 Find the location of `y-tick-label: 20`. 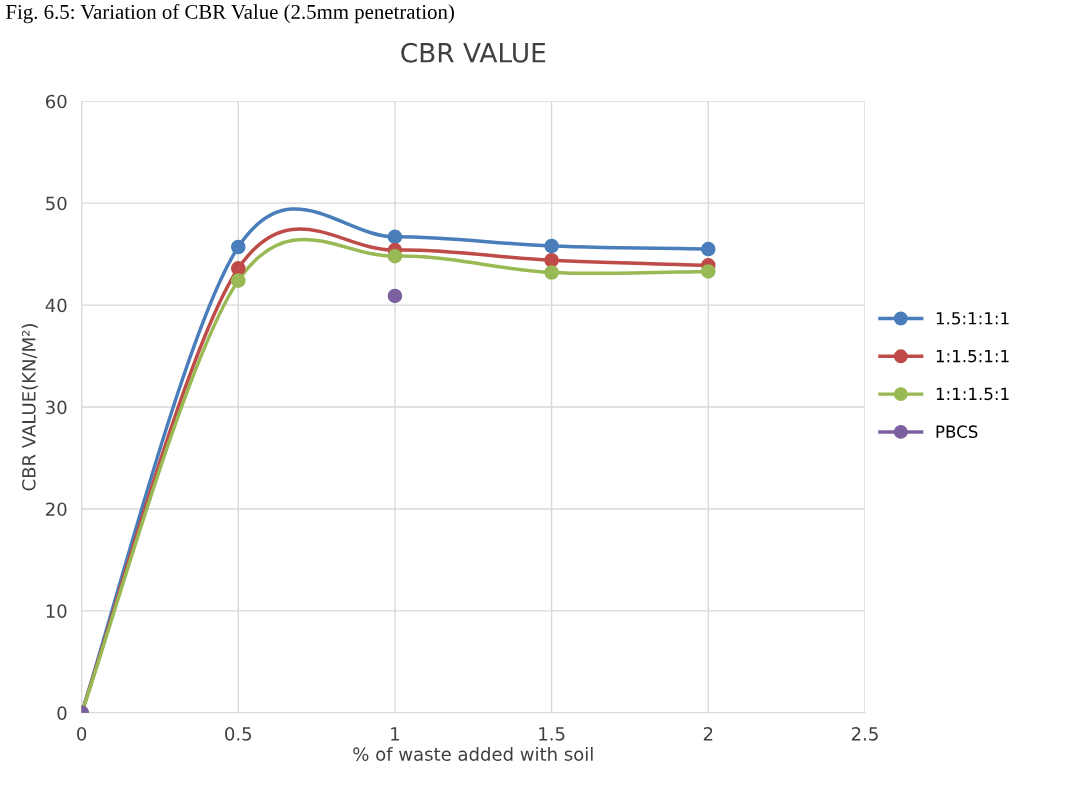

y-tick-label: 20 is located at coordinates (56, 509).